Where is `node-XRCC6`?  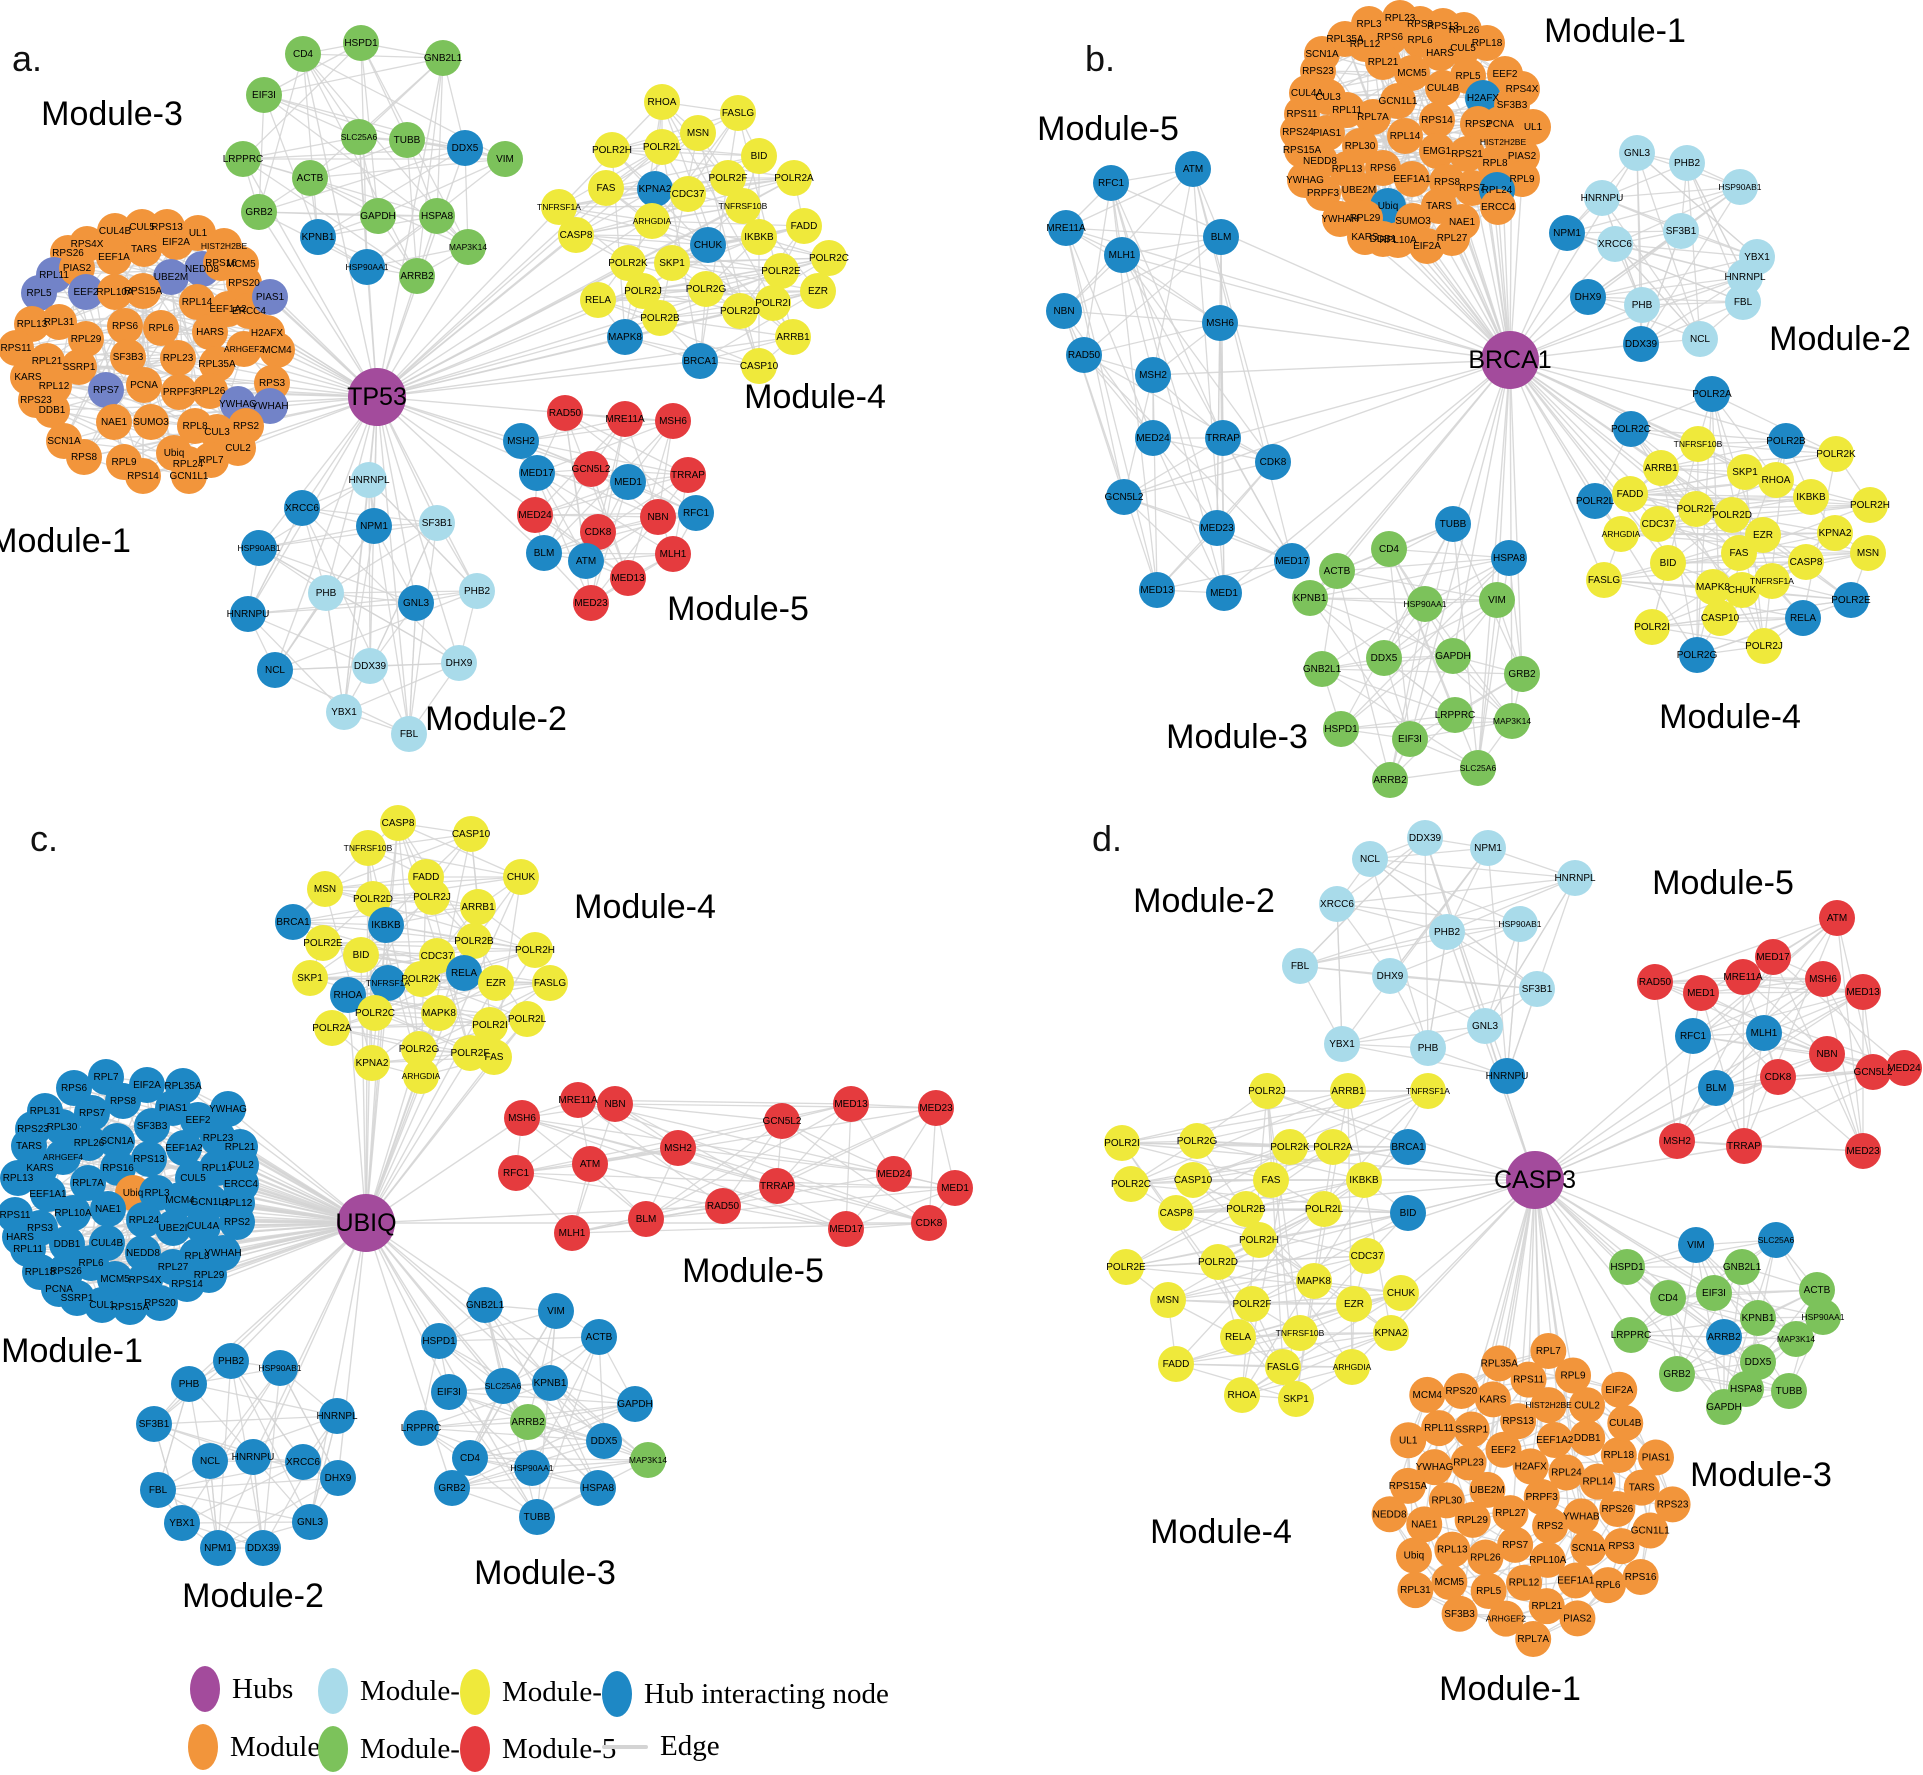 node-XRCC6 is located at coordinates (1337, 904).